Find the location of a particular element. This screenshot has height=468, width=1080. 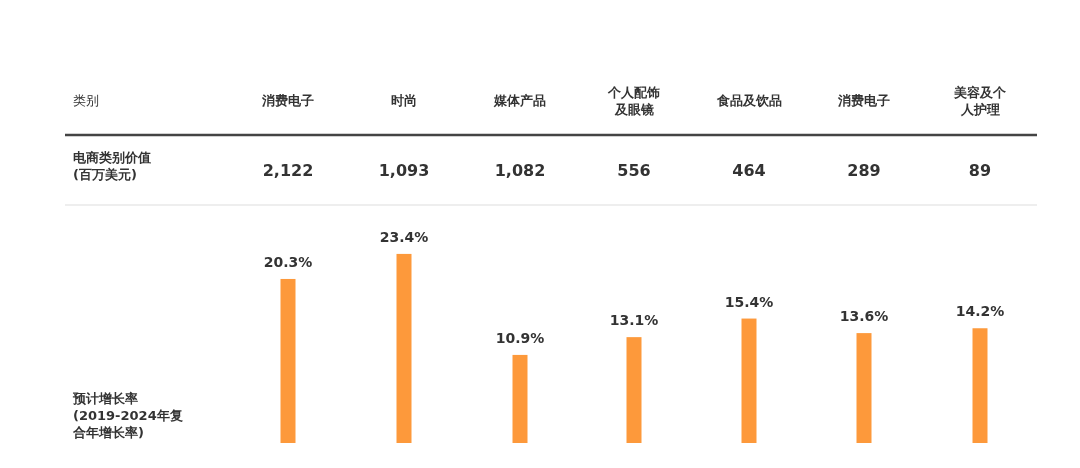

data-label: 15.4% is located at coordinates (749, 301).